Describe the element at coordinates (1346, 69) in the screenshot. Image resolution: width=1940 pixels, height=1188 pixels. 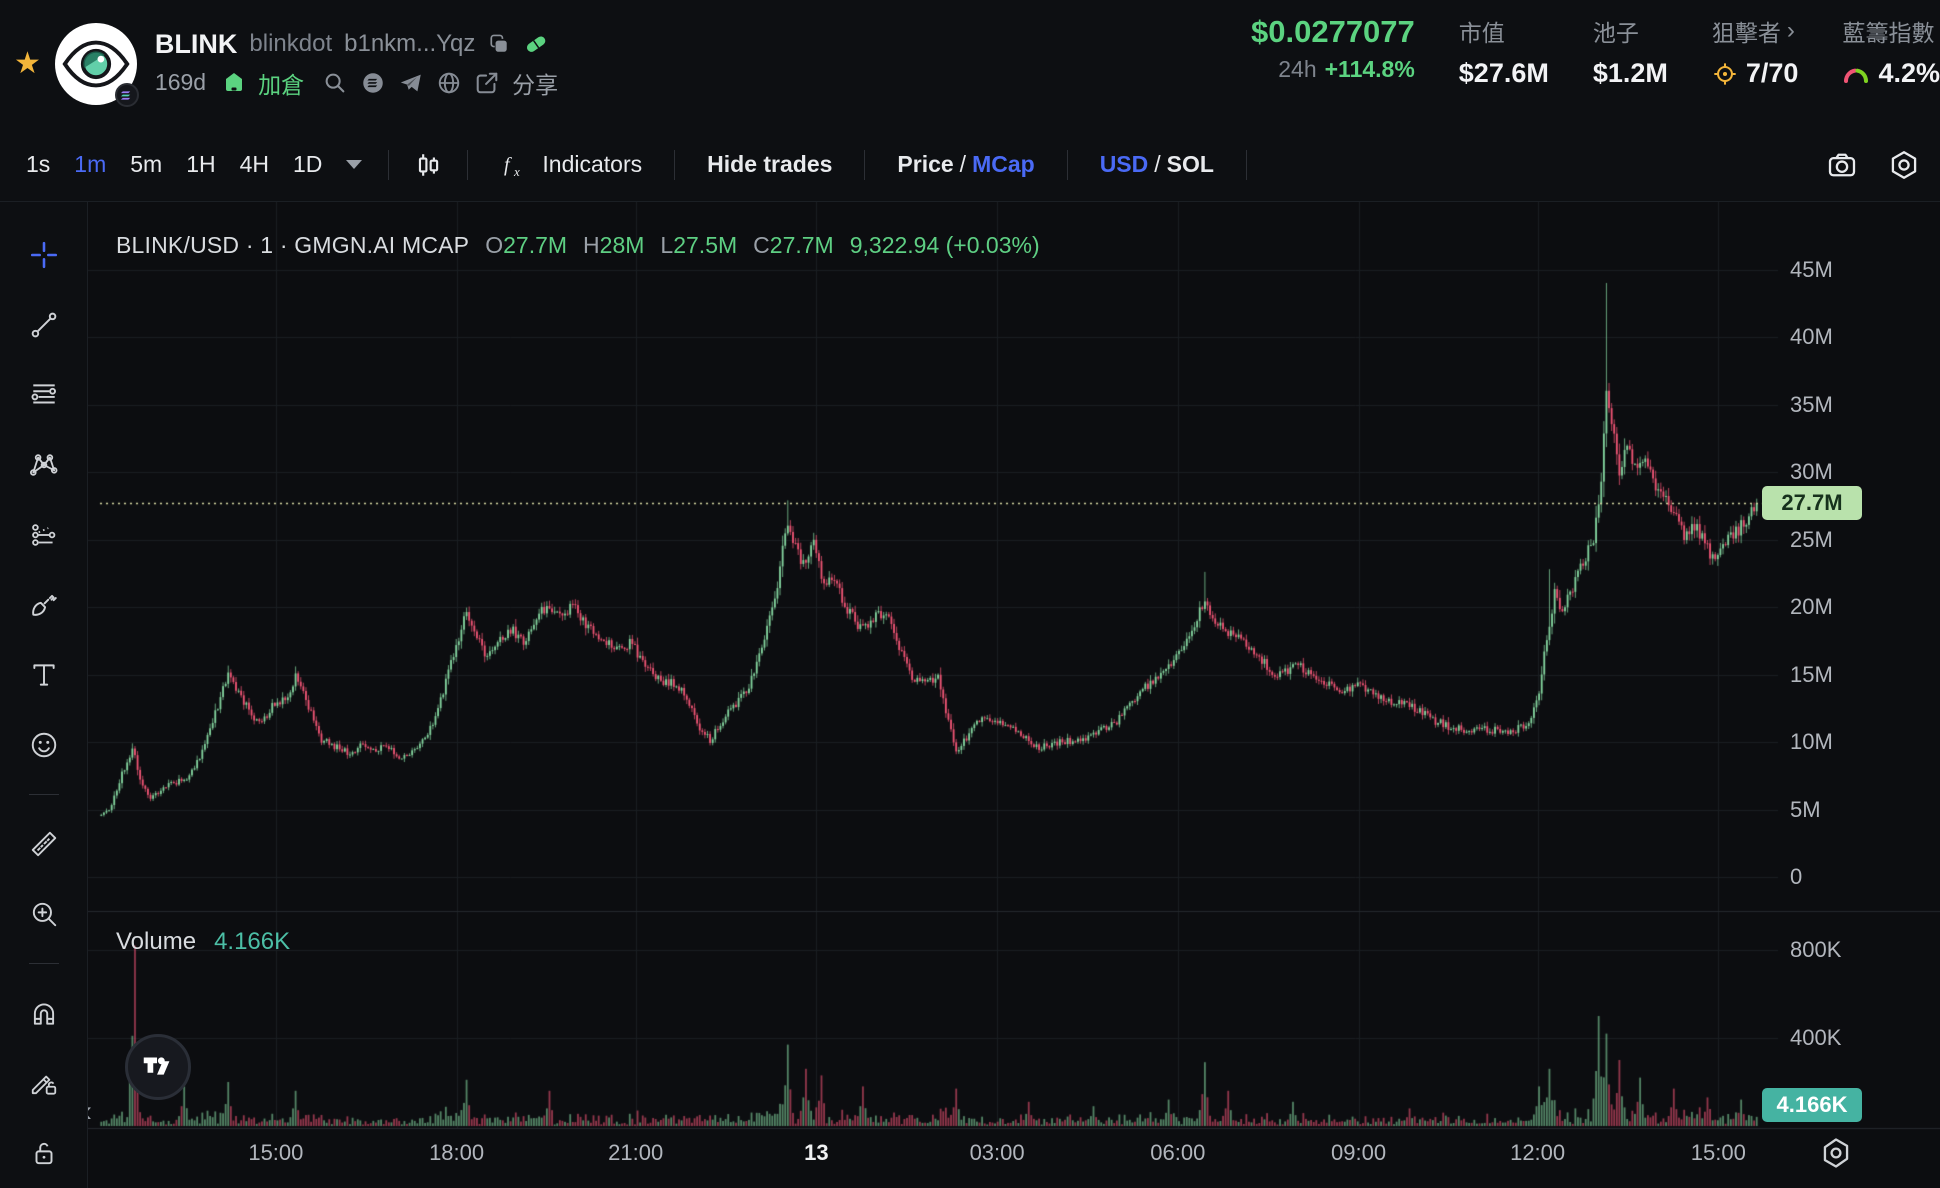
I see `change-24h: 24h +114.8%` at that location.